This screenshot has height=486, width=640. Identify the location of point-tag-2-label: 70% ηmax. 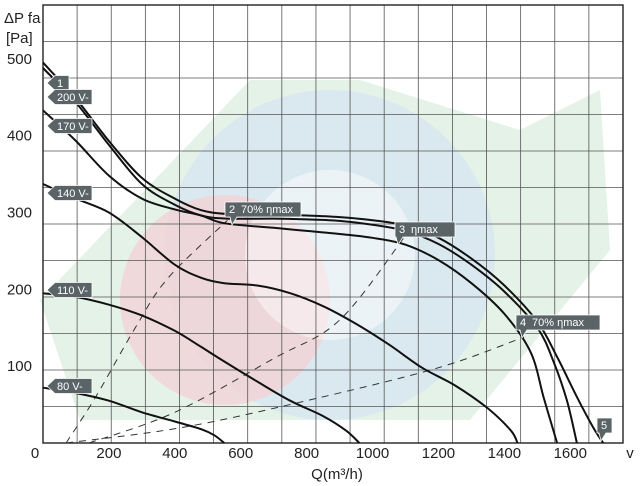
(267, 210).